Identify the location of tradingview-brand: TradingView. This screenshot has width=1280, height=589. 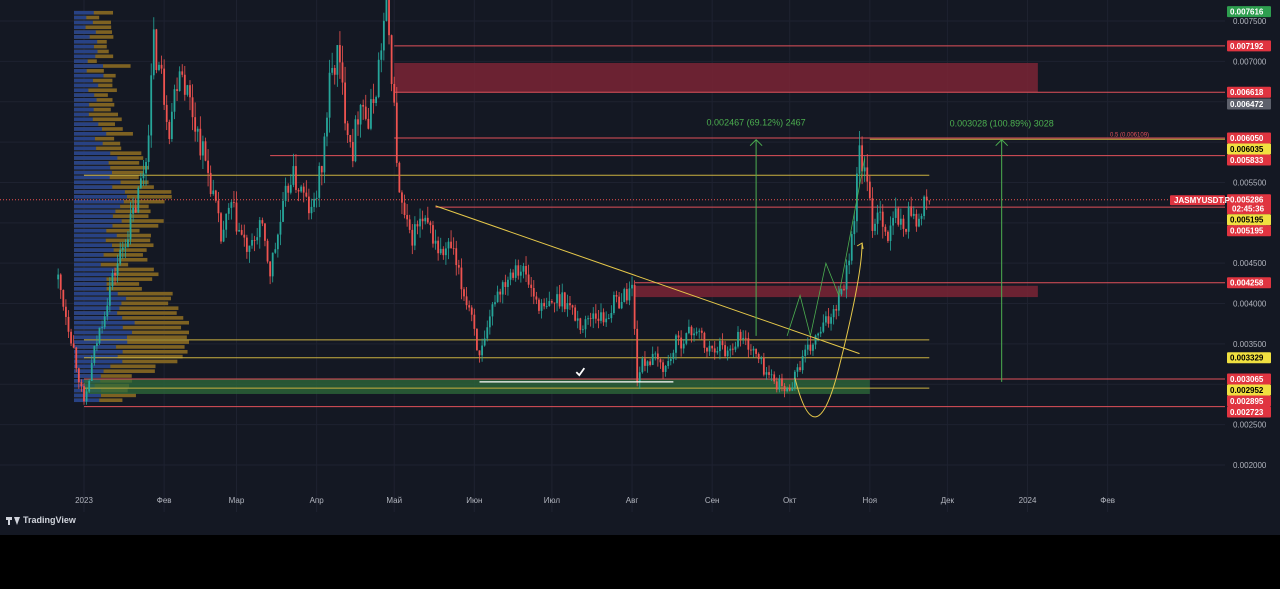
(41, 520).